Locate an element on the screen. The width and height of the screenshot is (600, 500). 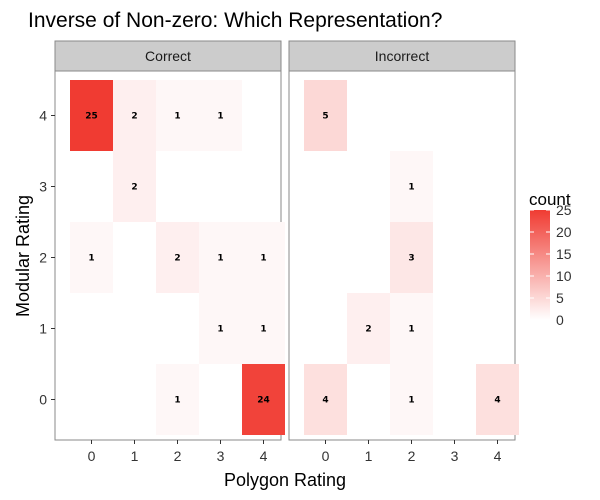
x-axis-ticks: 0 1 2 3 4 0 1 2 3 4 is located at coordinates (295, 452).